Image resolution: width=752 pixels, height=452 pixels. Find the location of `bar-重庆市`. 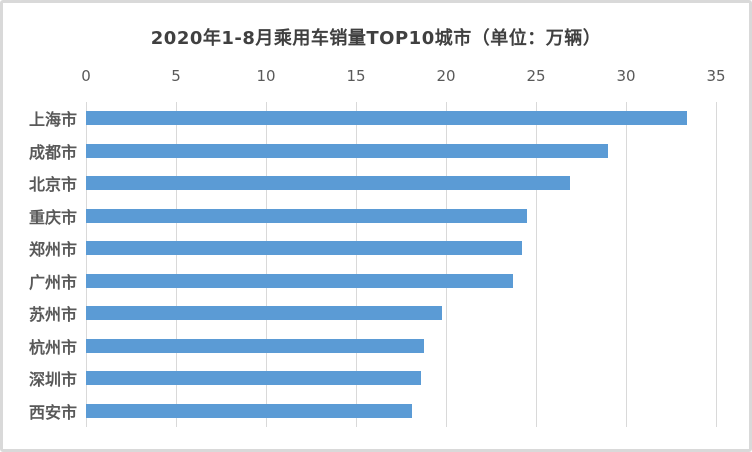

bar-重庆市 is located at coordinates (306, 215).